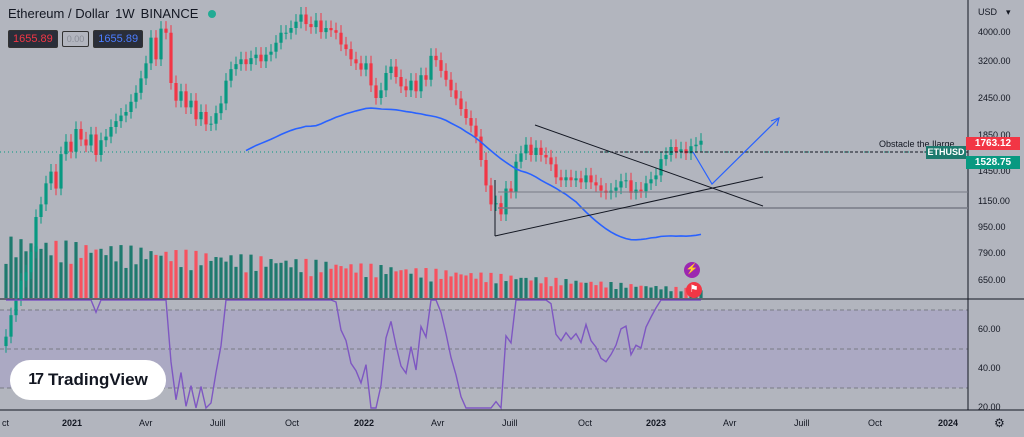  Describe the element at coordinates (169, 13) in the screenshot. I see `exchange-label: BINANCE` at that location.